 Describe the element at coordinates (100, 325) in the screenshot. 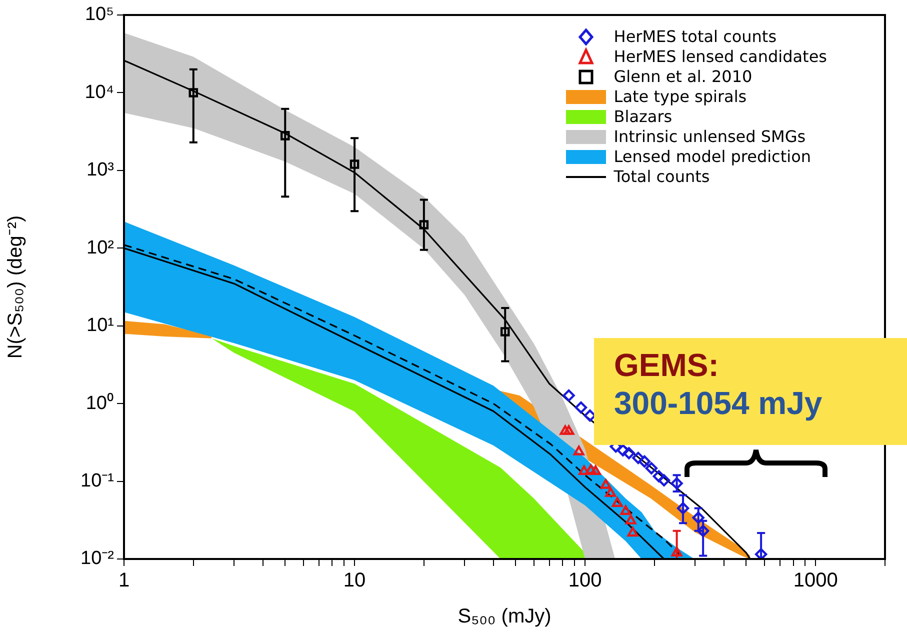

I see `y-tick-label: 10¹` at that location.